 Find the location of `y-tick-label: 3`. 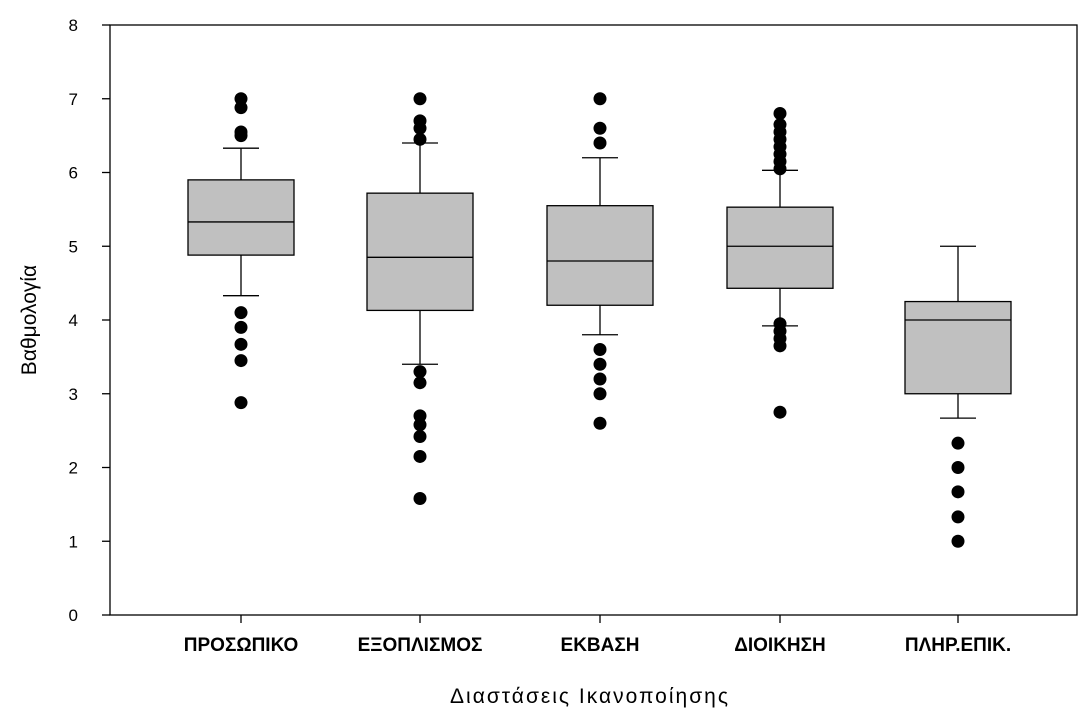

y-tick-label: 3 is located at coordinates (73, 394).